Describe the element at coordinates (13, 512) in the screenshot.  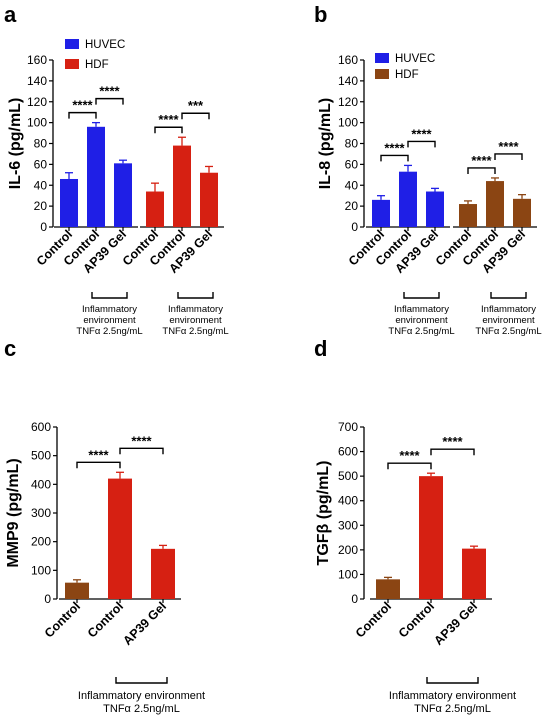
I see `y-axis-title: MMP9 (pg/mL)` at that location.